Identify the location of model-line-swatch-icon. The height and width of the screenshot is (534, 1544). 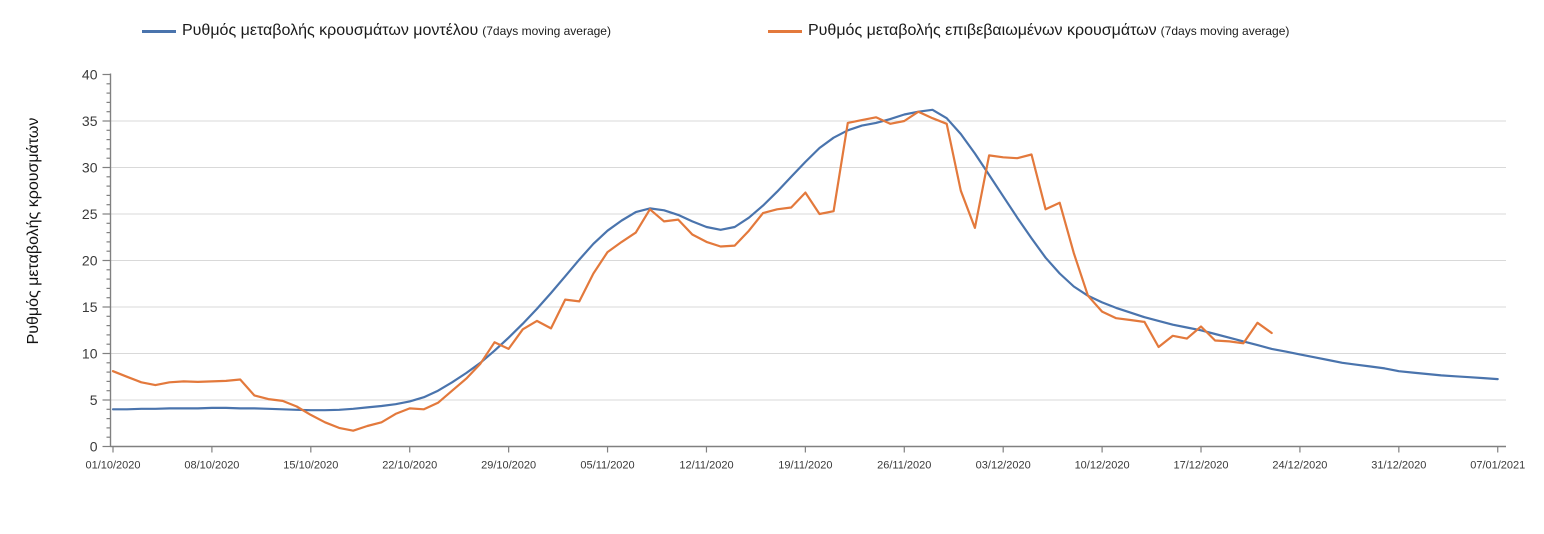
(159, 31).